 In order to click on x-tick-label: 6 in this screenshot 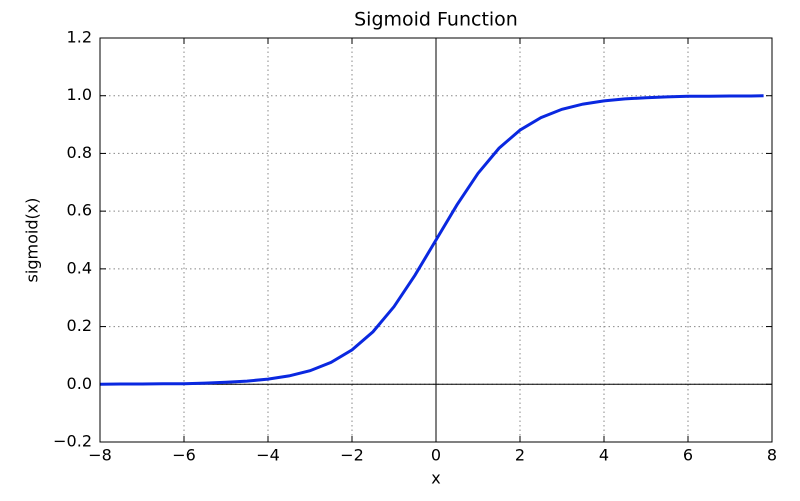, I will do `click(688, 455)`.